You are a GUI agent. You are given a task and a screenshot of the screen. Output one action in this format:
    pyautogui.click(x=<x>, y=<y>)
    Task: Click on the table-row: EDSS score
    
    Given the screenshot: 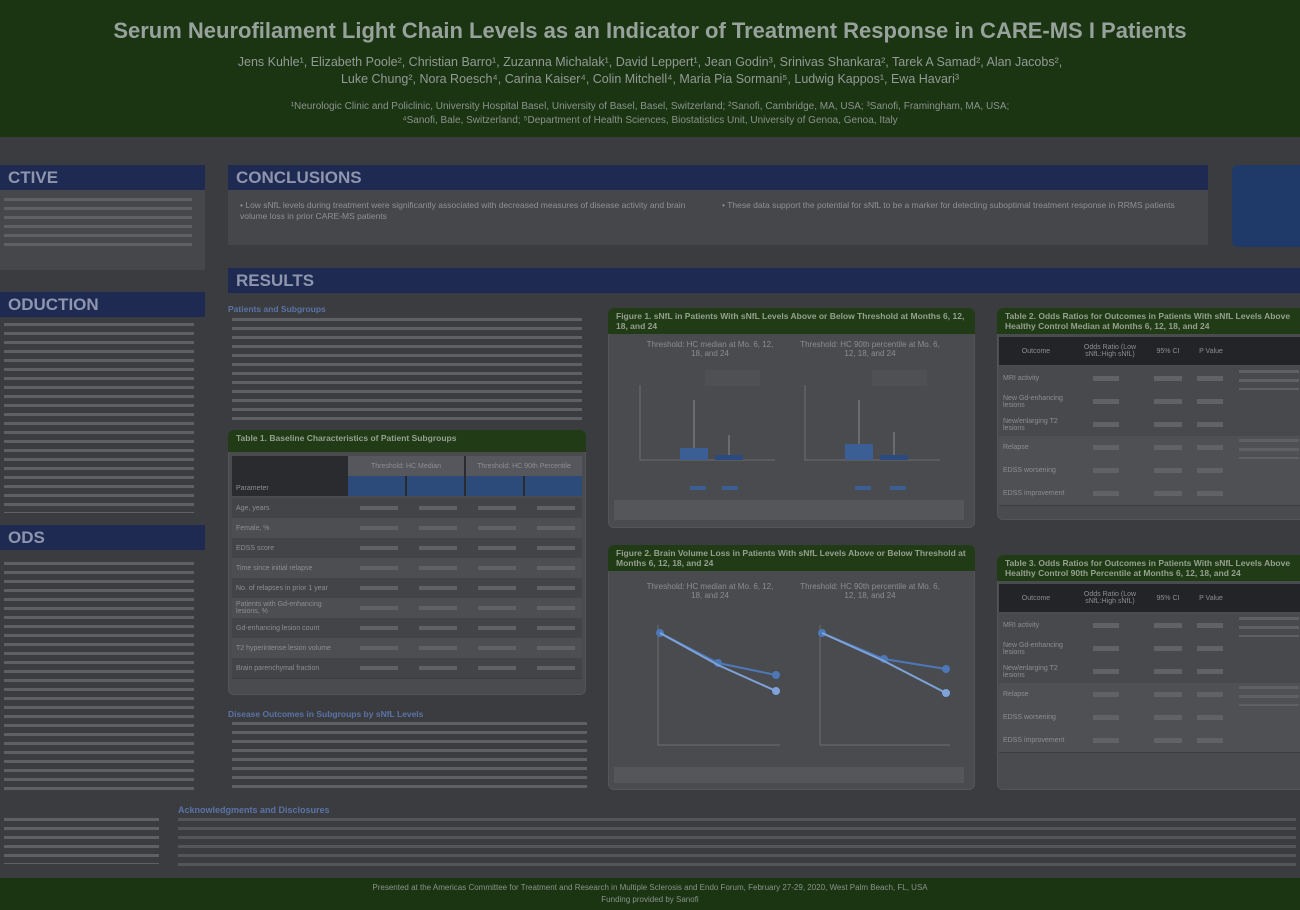 What is the action you would take?
    pyautogui.click(x=407, y=548)
    